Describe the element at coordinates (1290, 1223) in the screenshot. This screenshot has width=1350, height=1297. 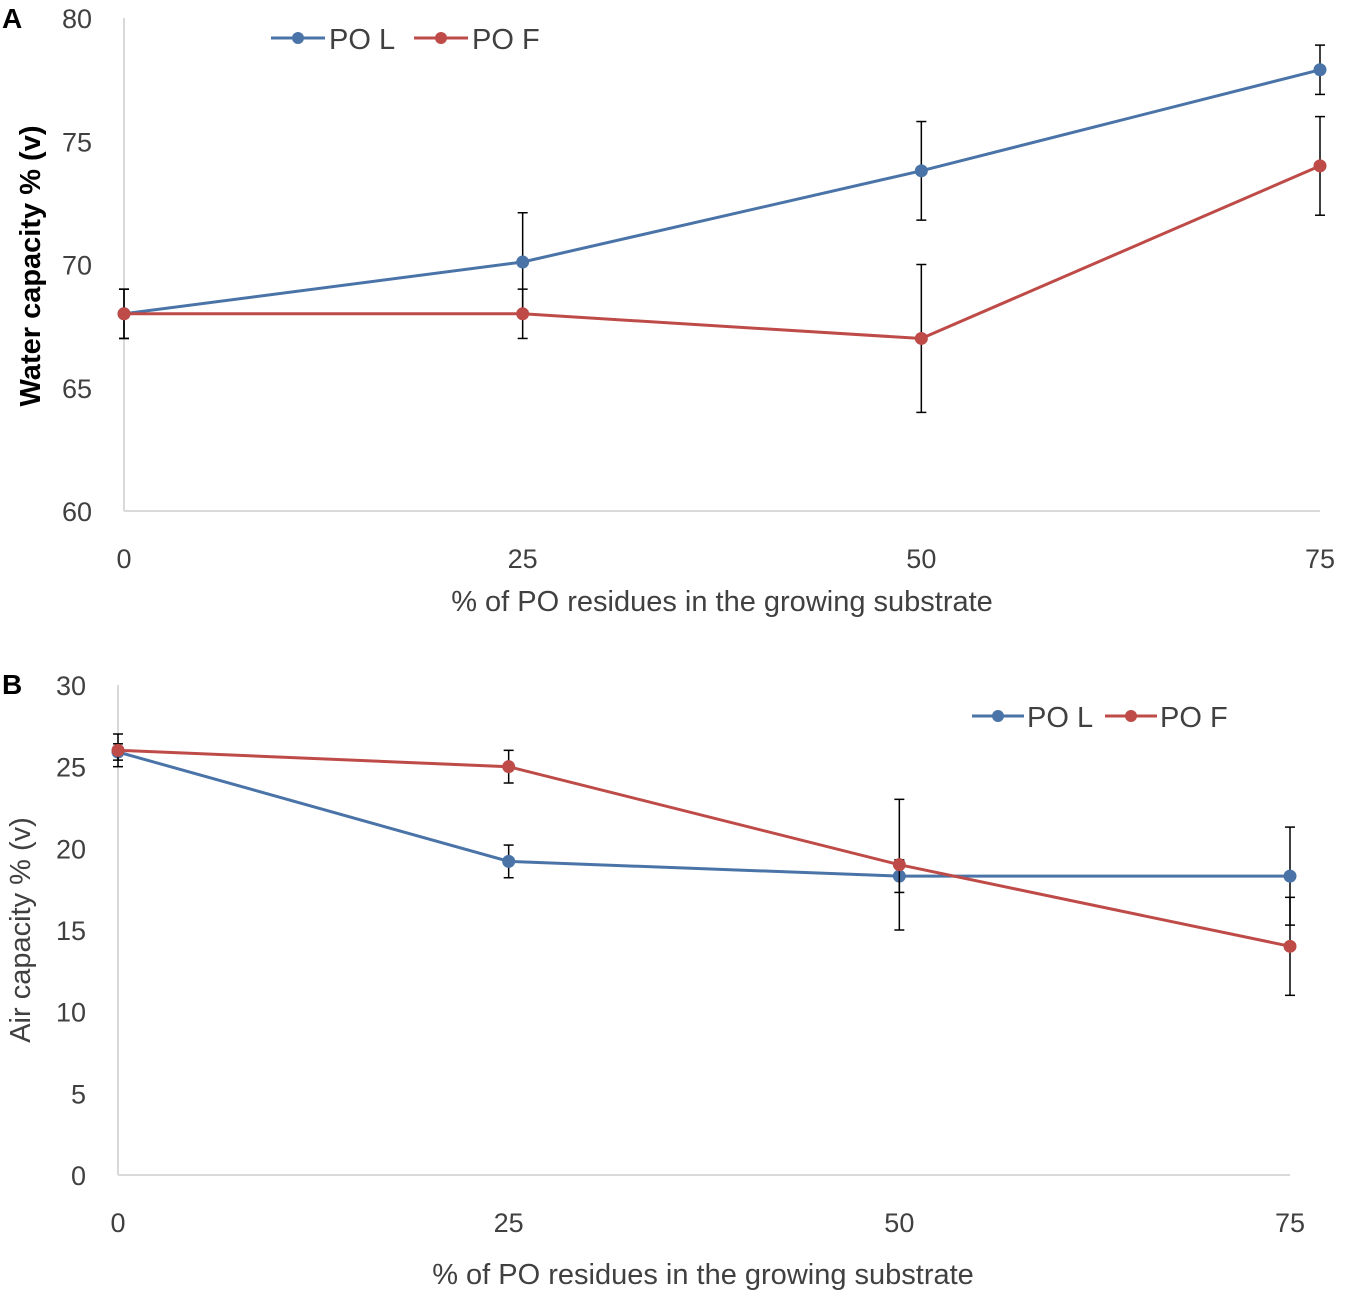
I see `panel-b-x-tick-3: 75` at that location.